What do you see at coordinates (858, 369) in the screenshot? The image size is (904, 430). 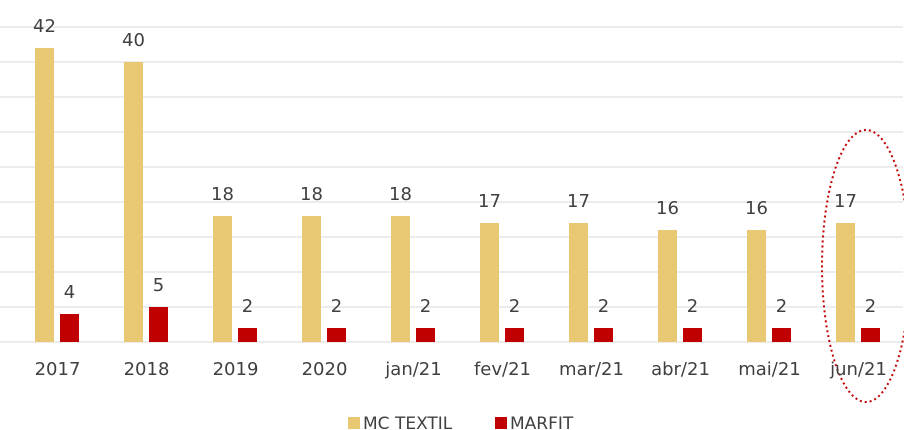 I see `x-tick-label: jun/21` at bounding box center [858, 369].